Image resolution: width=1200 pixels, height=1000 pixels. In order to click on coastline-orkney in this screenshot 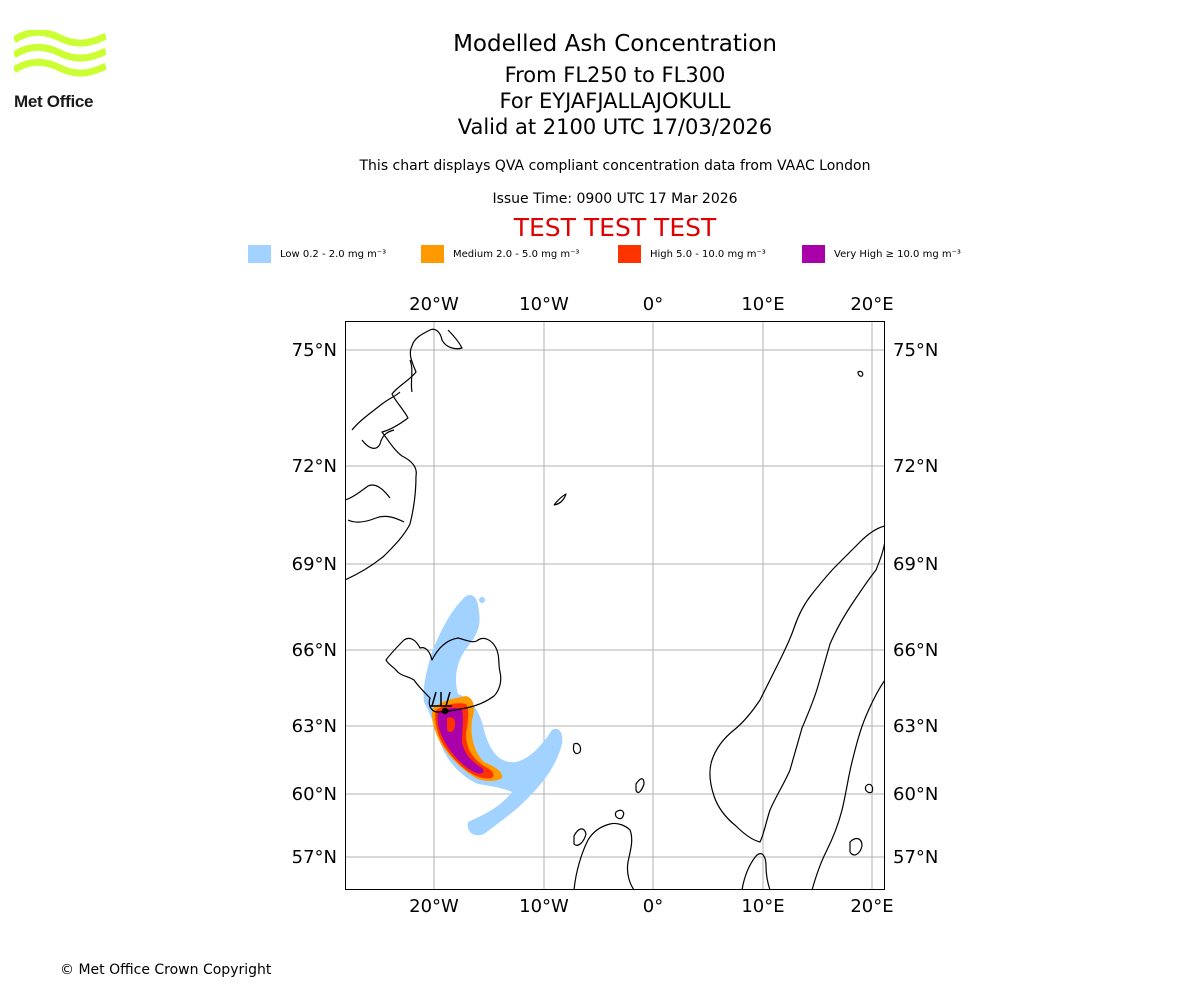, I will do `click(619, 814)`.